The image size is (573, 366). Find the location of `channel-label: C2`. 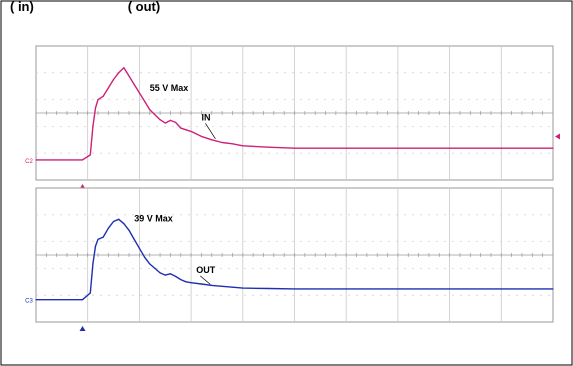

channel-label: C2 is located at coordinates (29, 162).